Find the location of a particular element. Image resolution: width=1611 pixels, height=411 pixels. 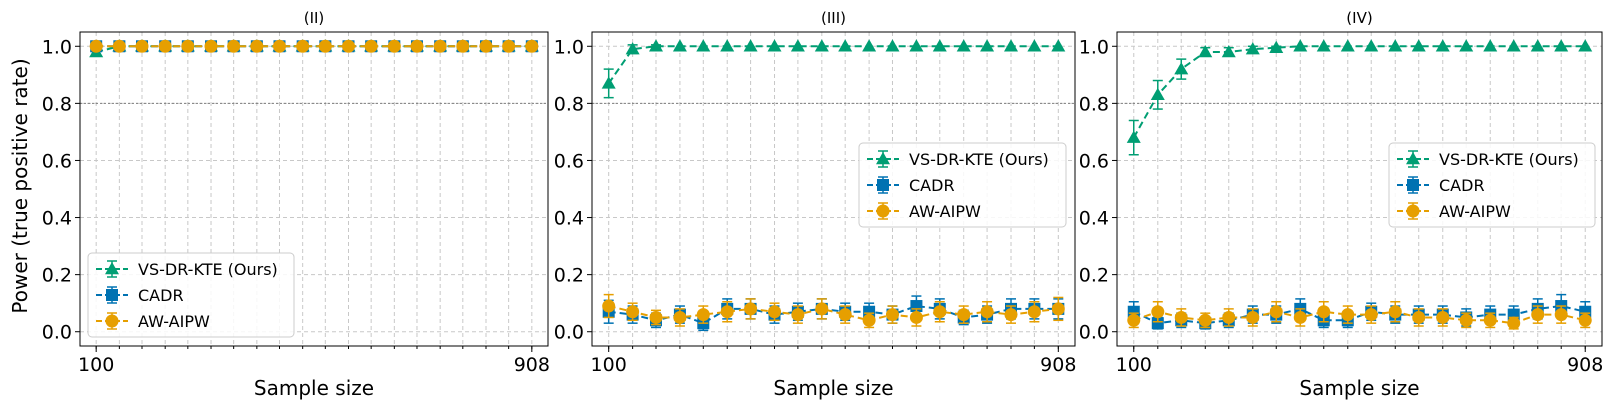

panel-title: (III) is located at coordinates (833, 18).